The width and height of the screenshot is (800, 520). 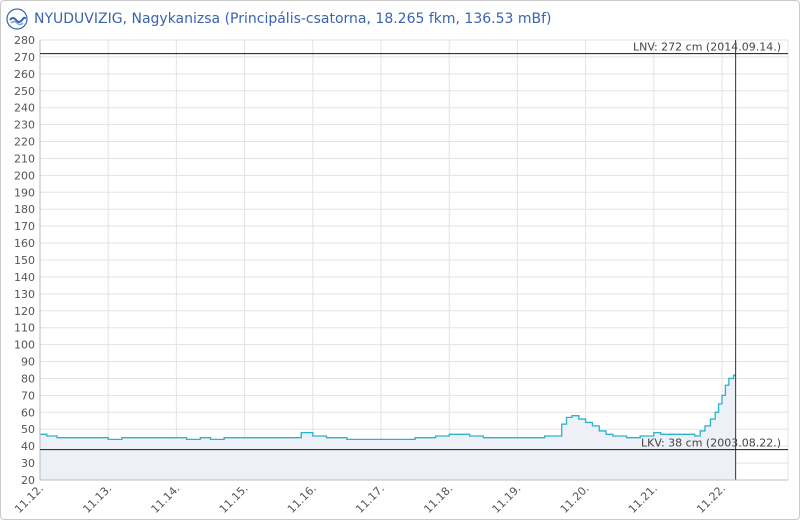 What do you see at coordinates (24, 311) in the screenshot?
I see `y-tick-label: 120` at bounding box center [24, 311].